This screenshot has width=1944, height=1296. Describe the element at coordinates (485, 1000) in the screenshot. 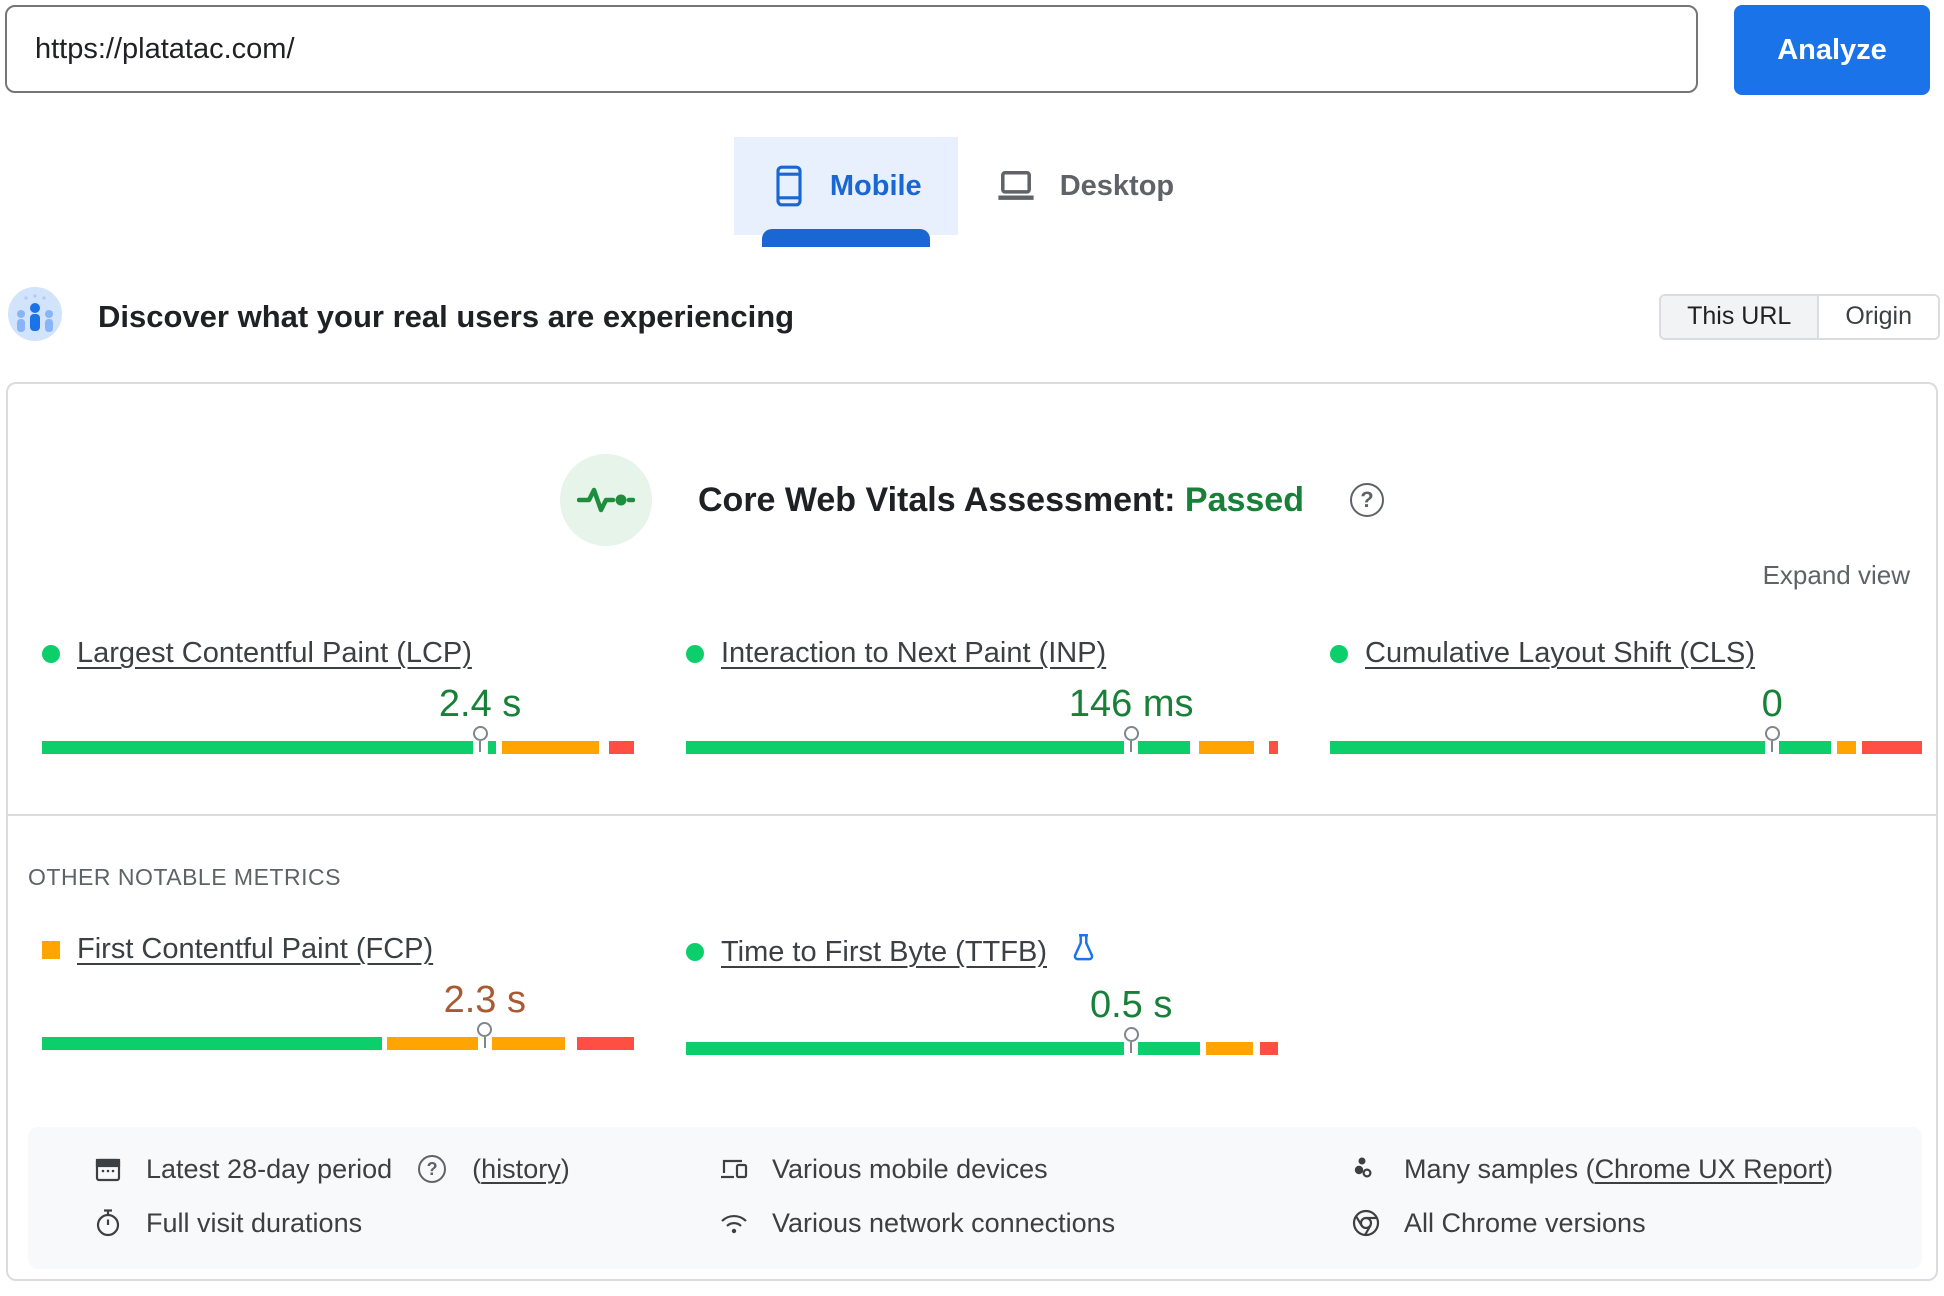

I see `metric-value-fcp: 2.3 s` at that location.